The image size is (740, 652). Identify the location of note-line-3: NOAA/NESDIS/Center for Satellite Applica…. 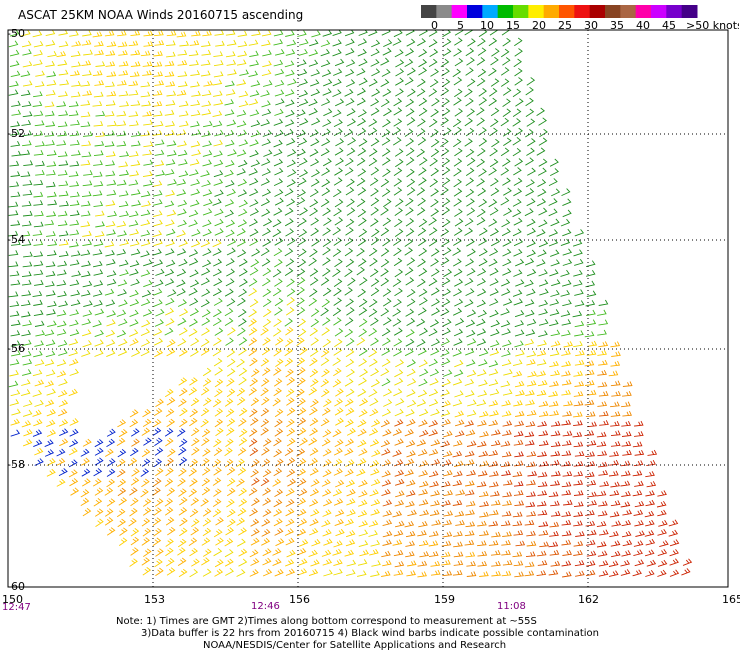
(355, 645).